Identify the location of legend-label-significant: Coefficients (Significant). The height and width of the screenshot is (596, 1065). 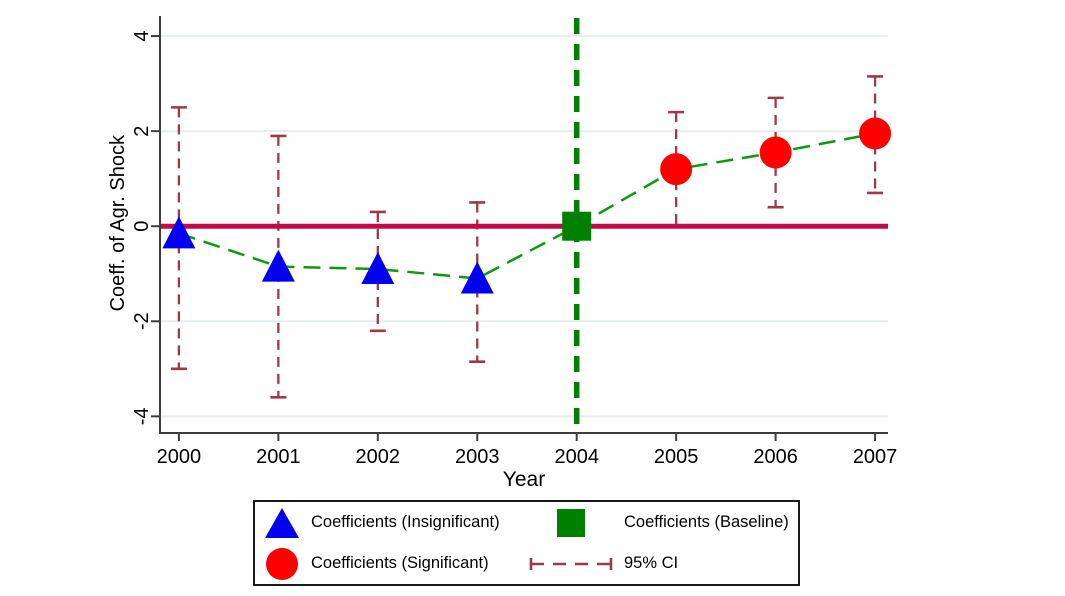
(400, 563).